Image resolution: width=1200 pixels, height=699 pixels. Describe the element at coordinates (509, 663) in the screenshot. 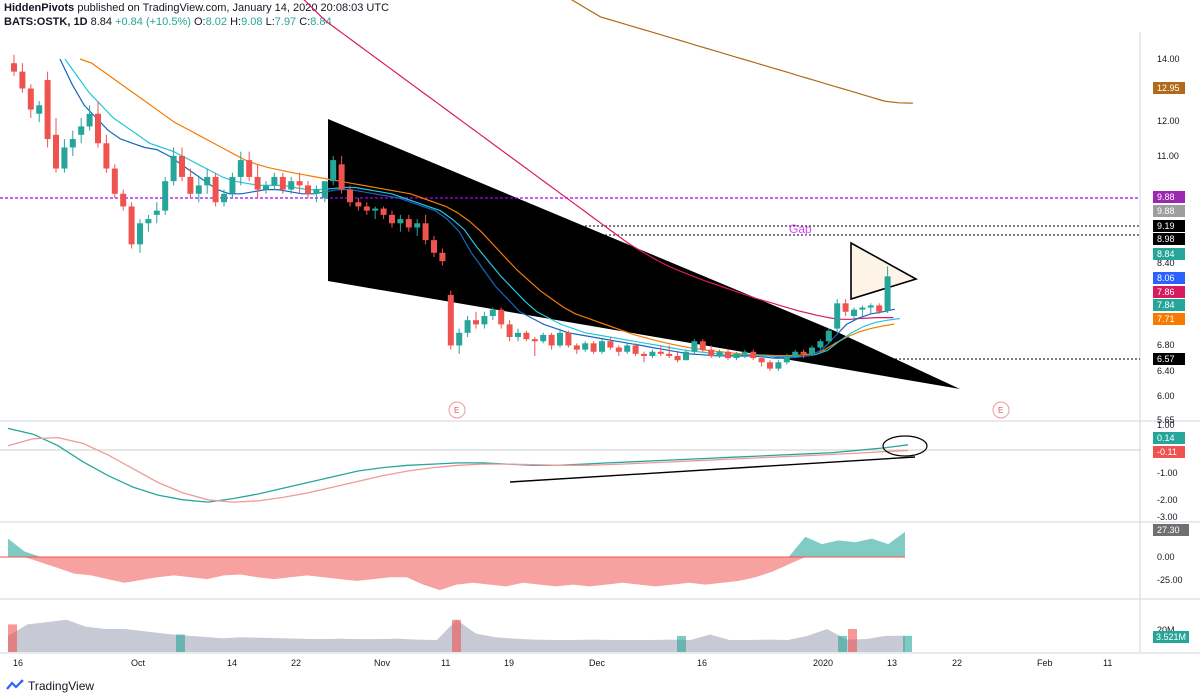

I see `time-tick-label: 19` at that location.